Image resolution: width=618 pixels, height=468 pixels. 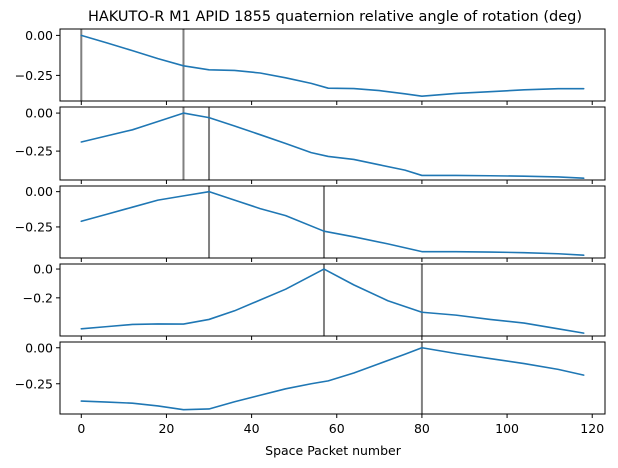 I want to click on panel-4-series-line, so click(x=332, y=301).